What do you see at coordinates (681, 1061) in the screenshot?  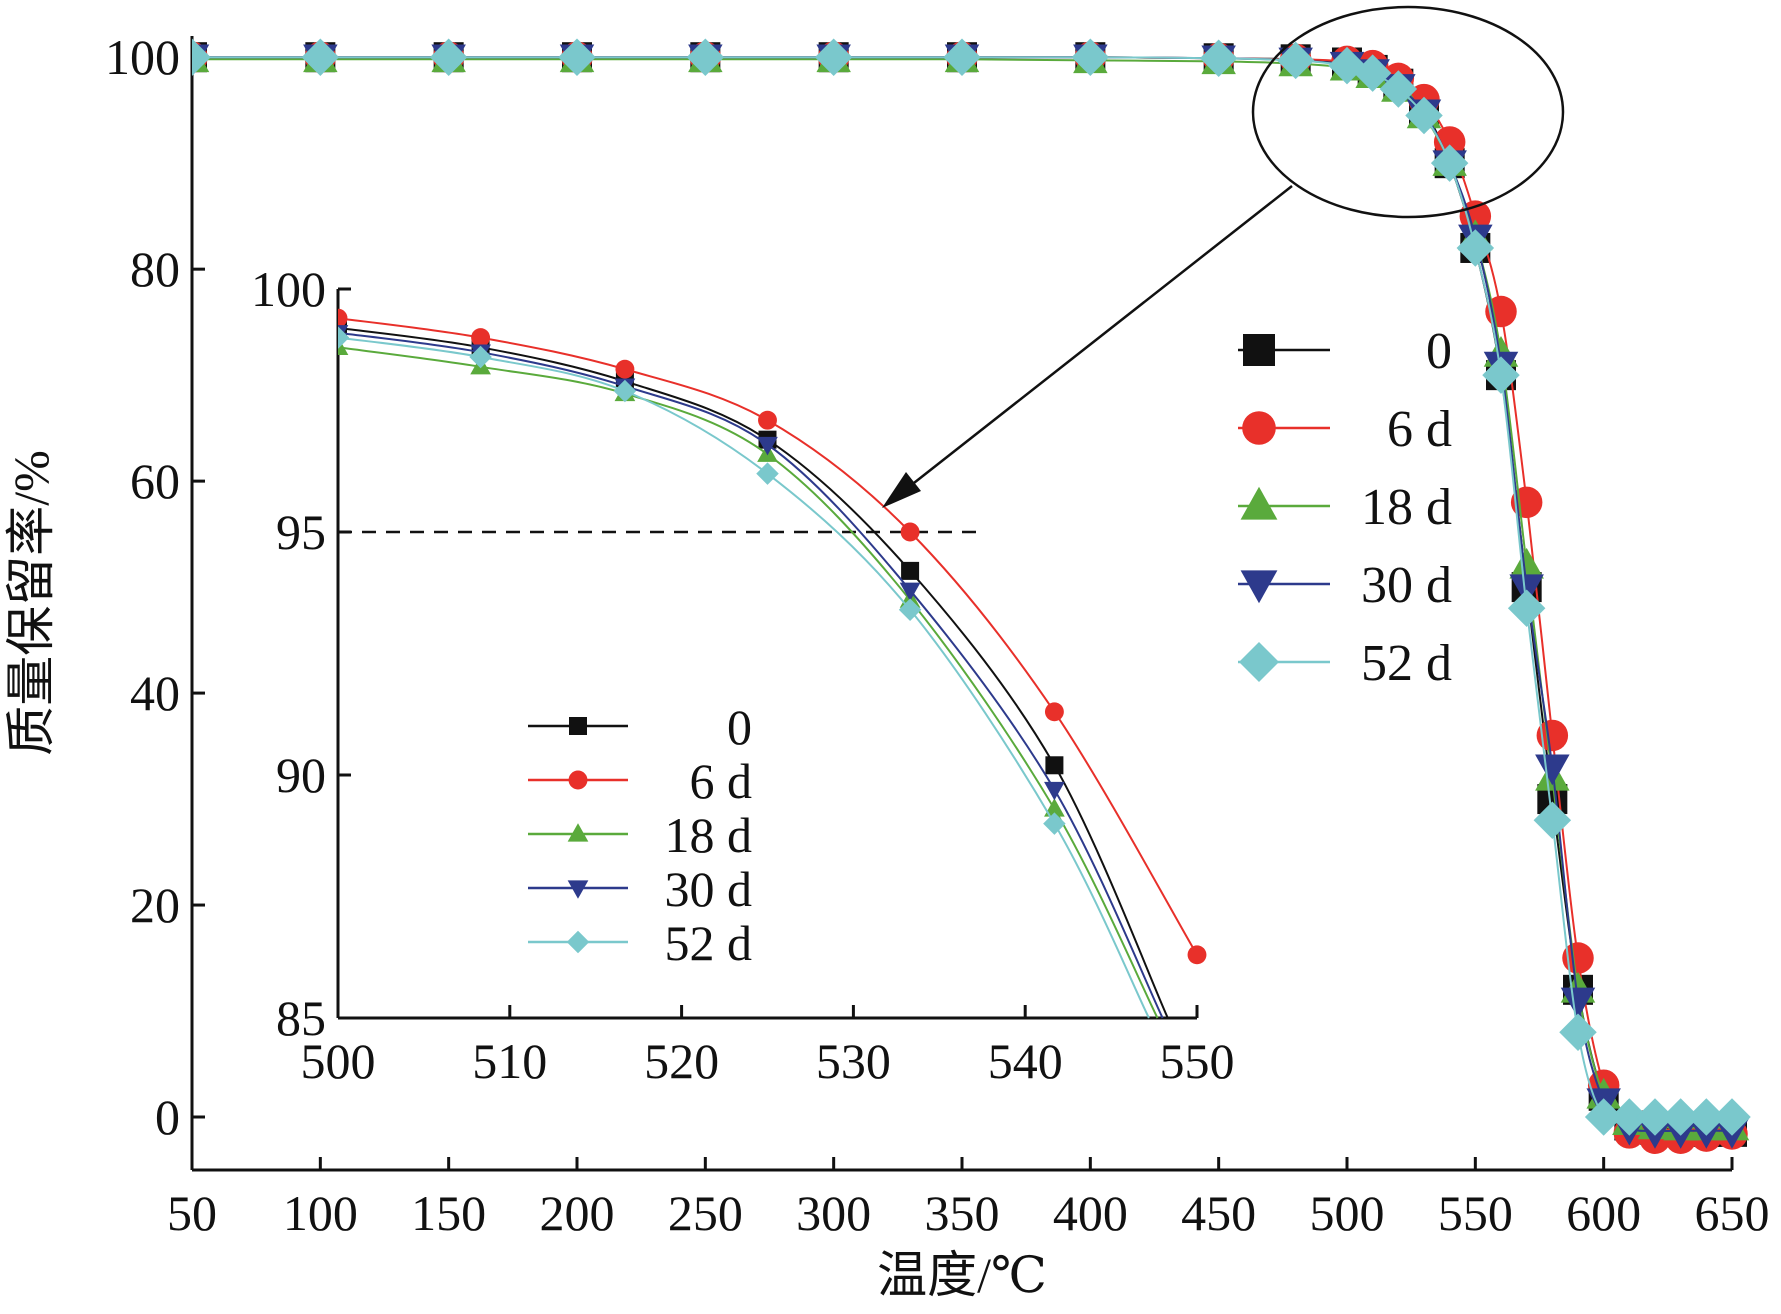 I see `inset-x-tick-label: 520` at bounding box center [681, 1061].